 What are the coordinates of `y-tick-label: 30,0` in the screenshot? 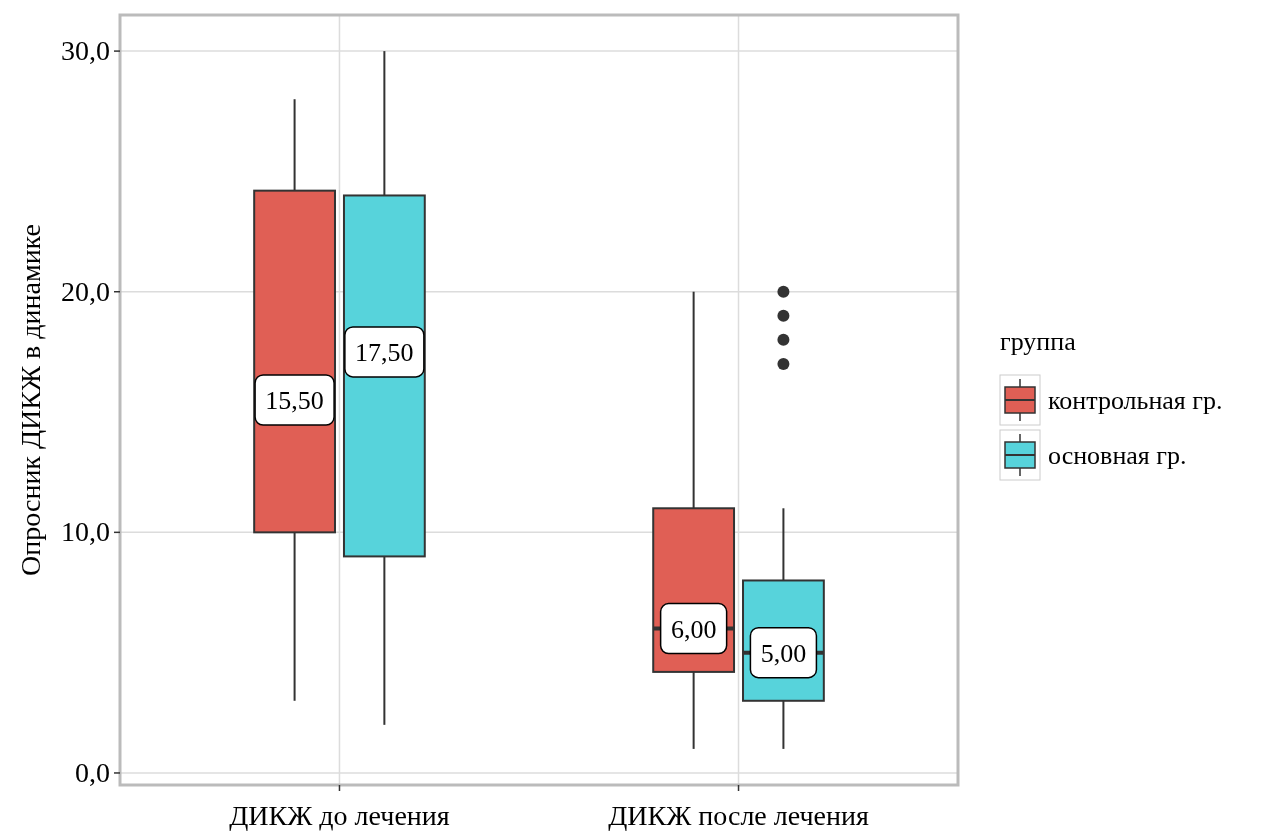 It's located at (85, 51).